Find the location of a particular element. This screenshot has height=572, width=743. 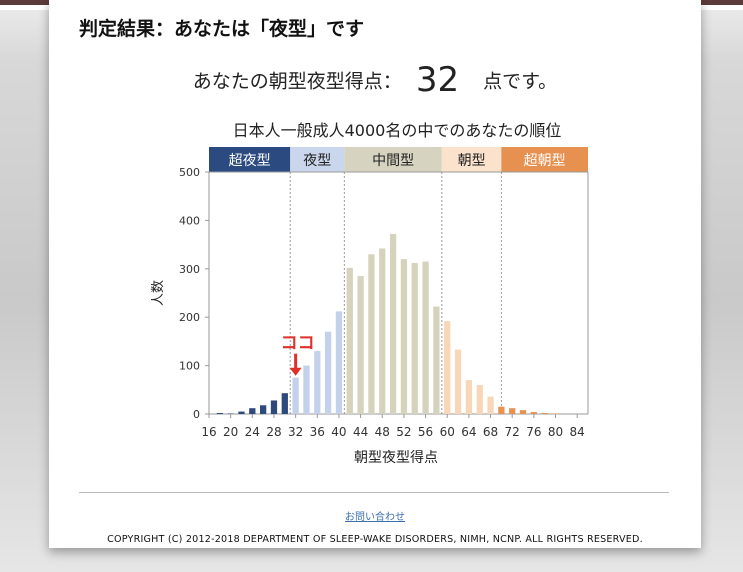

x-tick-label: 40 is located at coordinates (338, 432).